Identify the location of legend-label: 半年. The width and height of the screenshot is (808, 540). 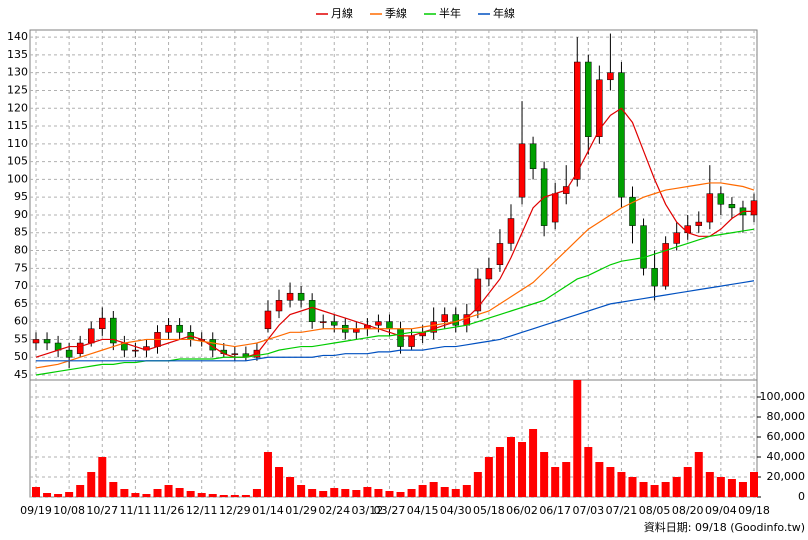
(450, 13).